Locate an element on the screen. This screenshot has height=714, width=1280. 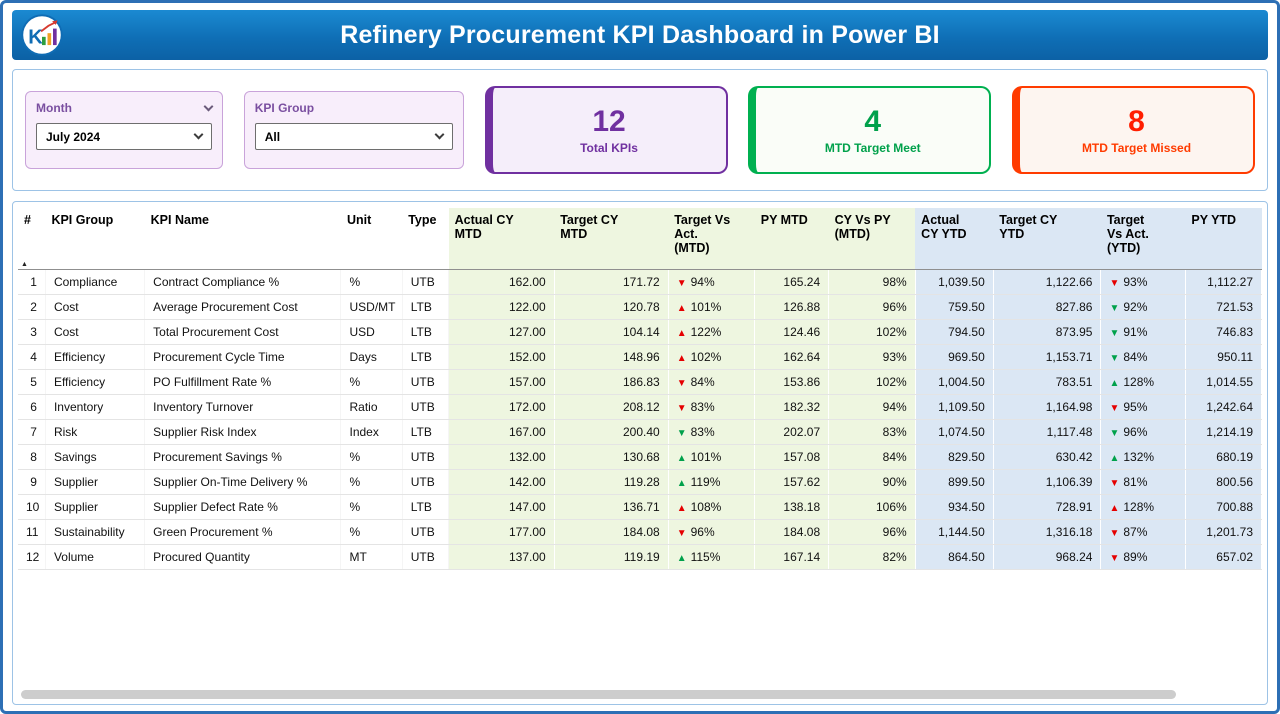
cell-py_mtd: 182.32 is located at coordinates (792, 407).